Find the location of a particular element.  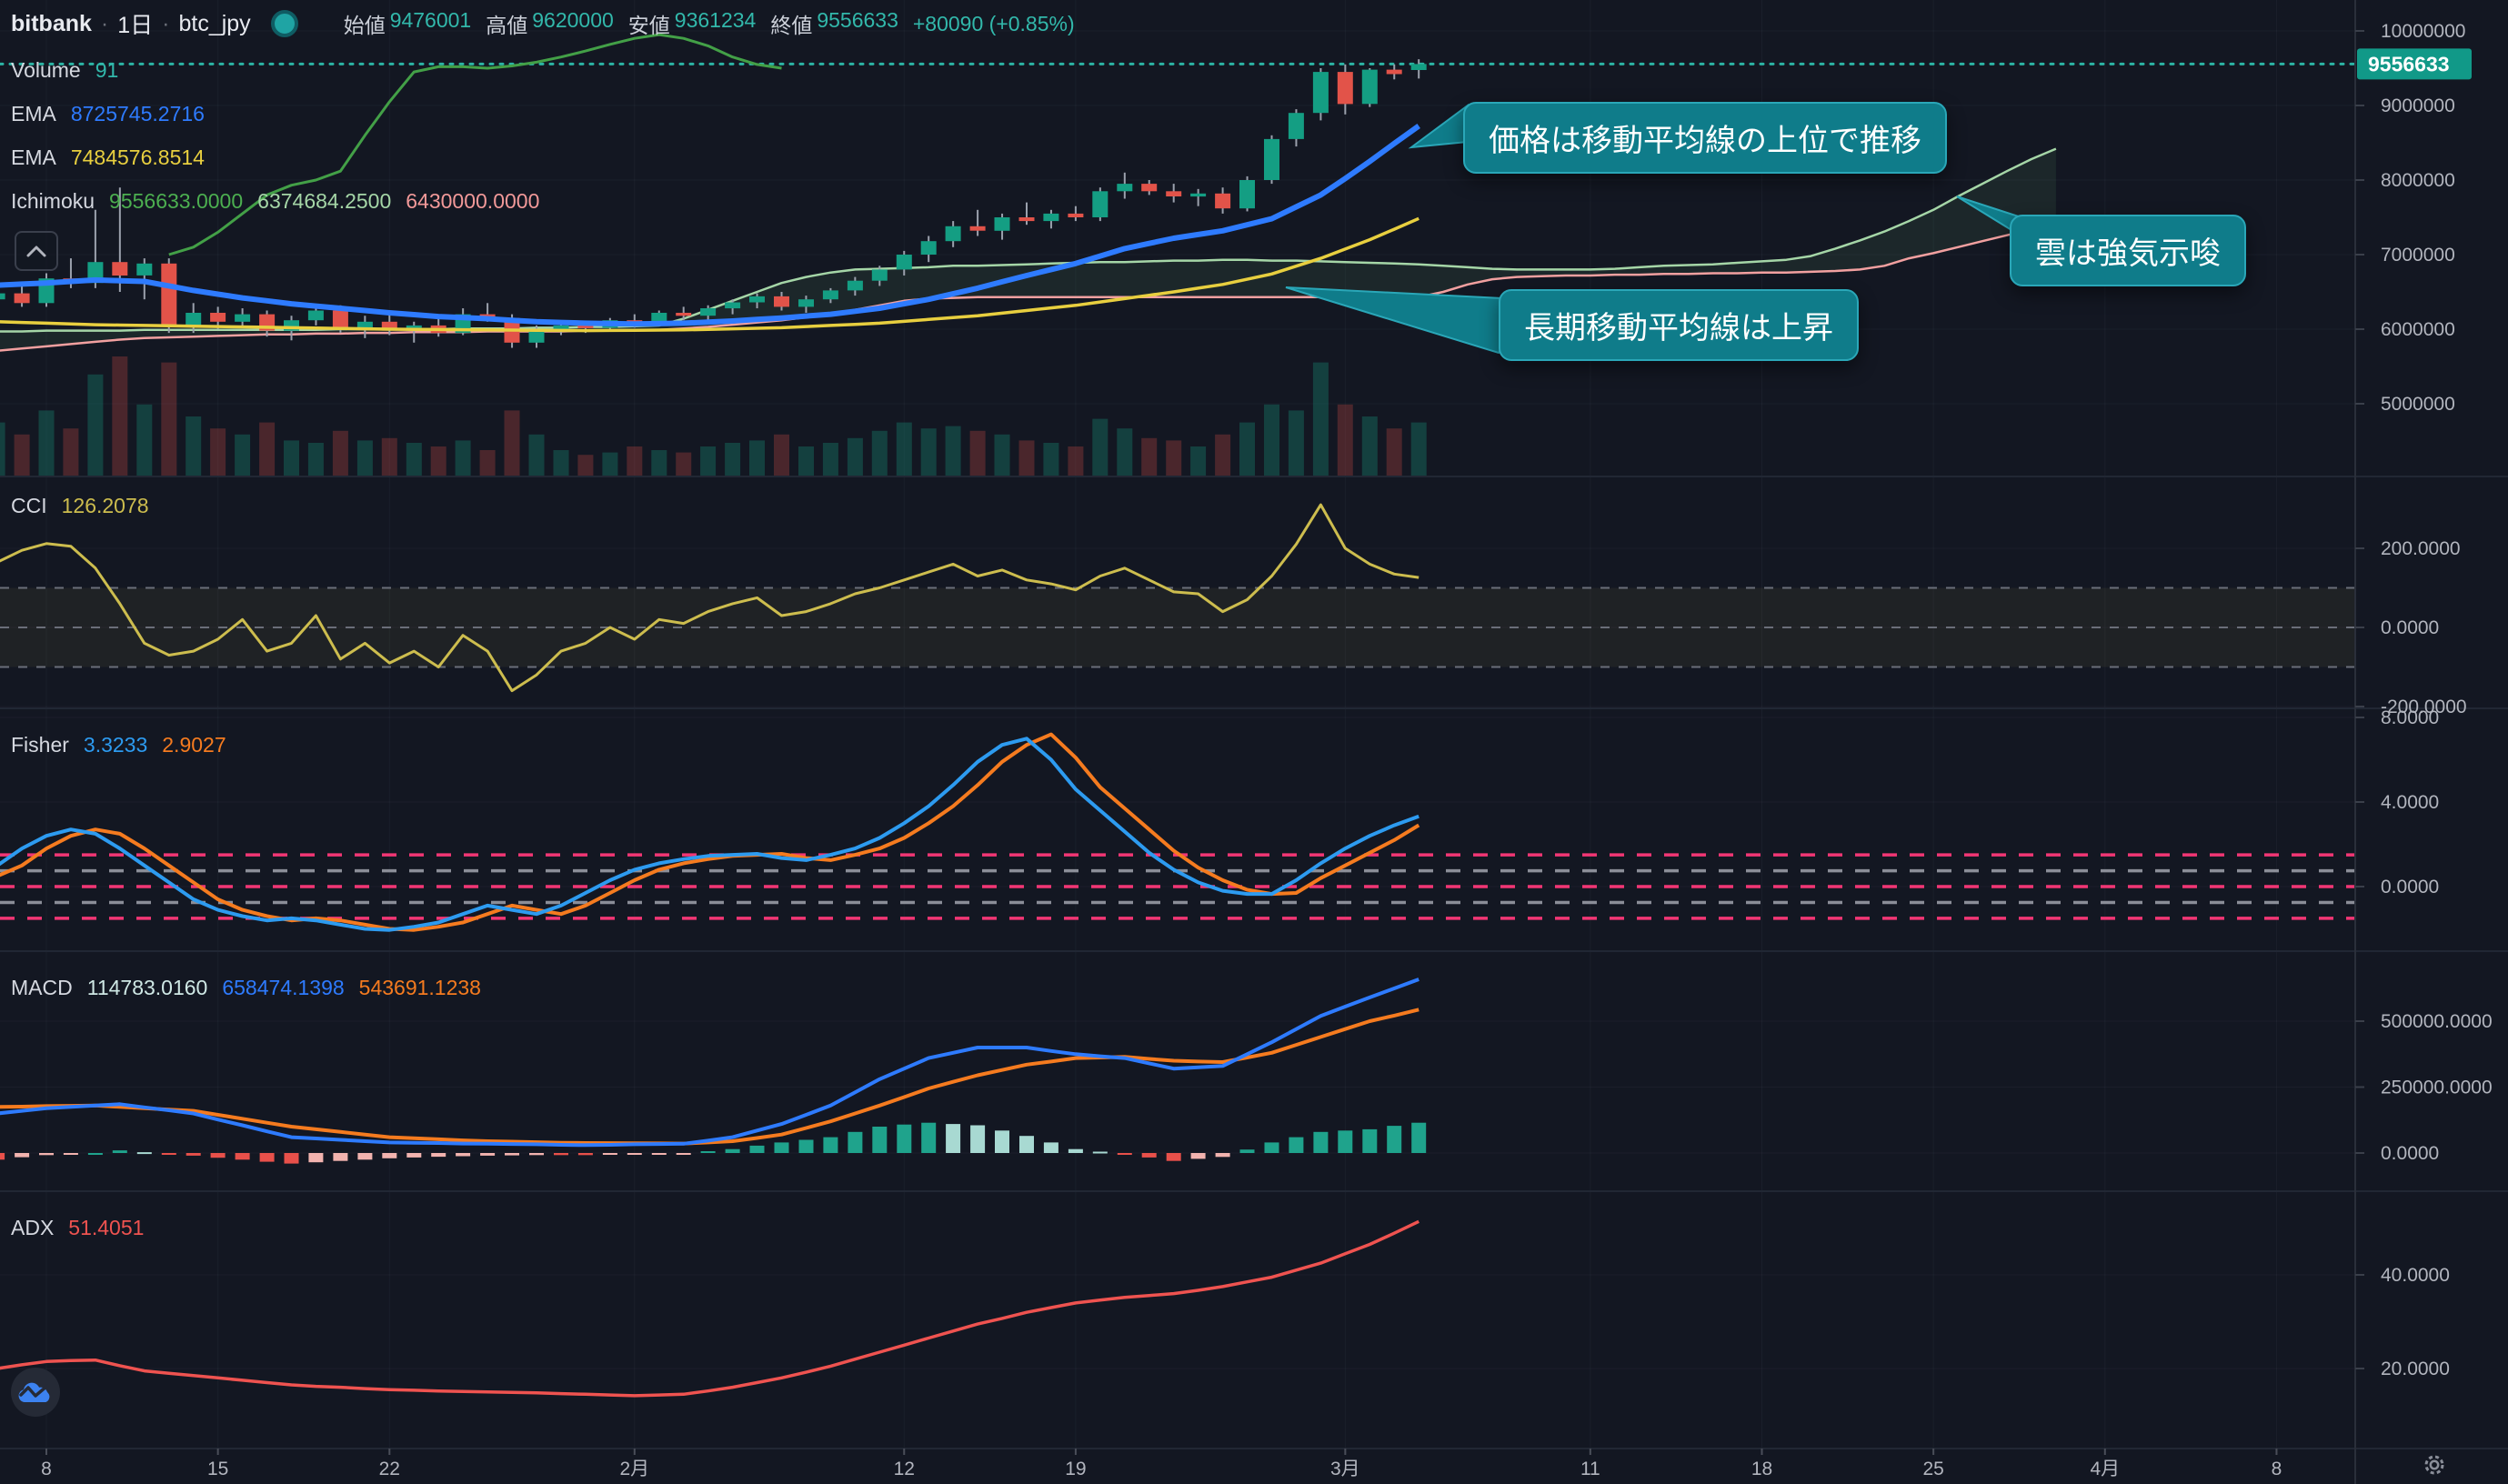

pair-name: btc_jpy is located at coordinates (214, 23).